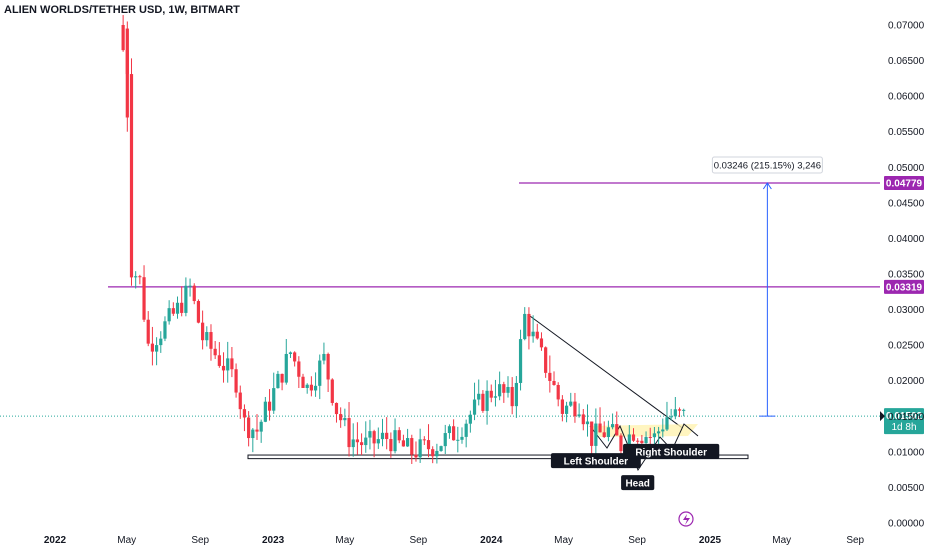 The image size is (932, 550). I want to click on measurement-tool: 0.03246 (215.15%) 3,246, so click(767, 286).